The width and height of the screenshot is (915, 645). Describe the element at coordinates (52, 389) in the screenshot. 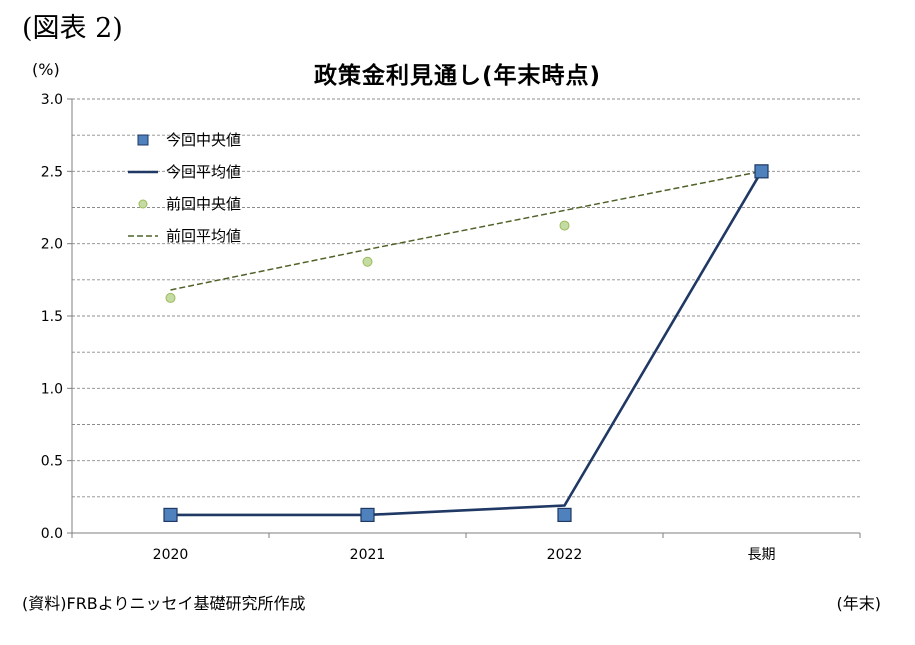

I see `y-tick-label: 1.0` at that location.